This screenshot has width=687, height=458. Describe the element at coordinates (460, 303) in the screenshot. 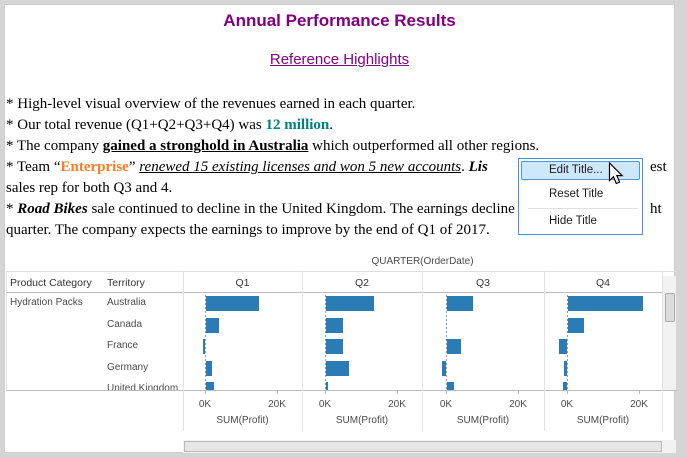

I see `bar-Q3-australia` at that location.